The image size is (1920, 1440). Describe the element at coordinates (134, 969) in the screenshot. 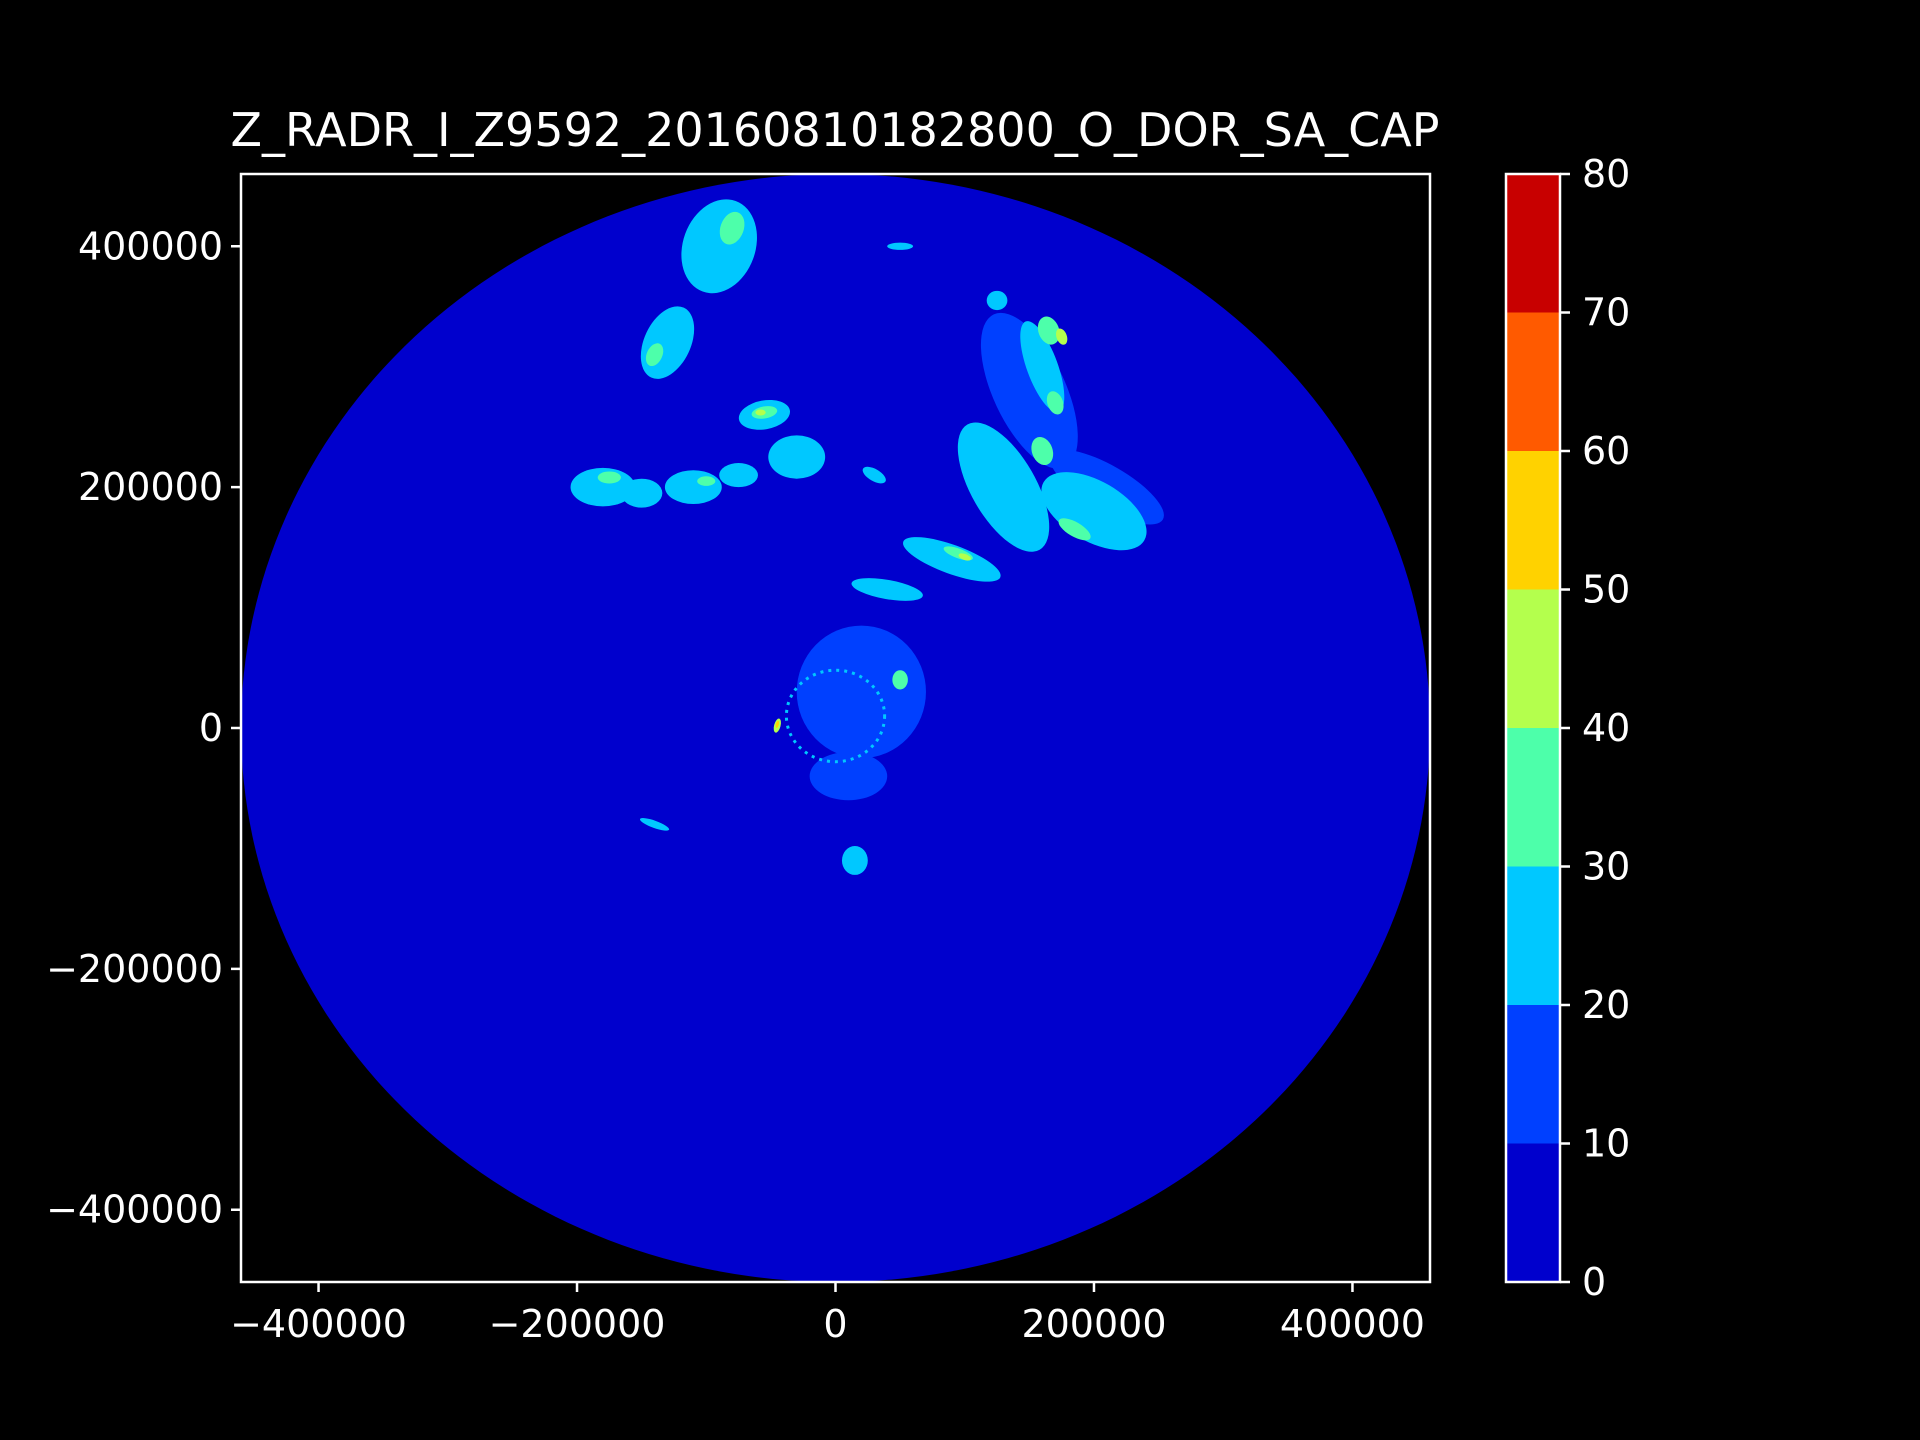

I see `y-tick-label: −200000` at that location.